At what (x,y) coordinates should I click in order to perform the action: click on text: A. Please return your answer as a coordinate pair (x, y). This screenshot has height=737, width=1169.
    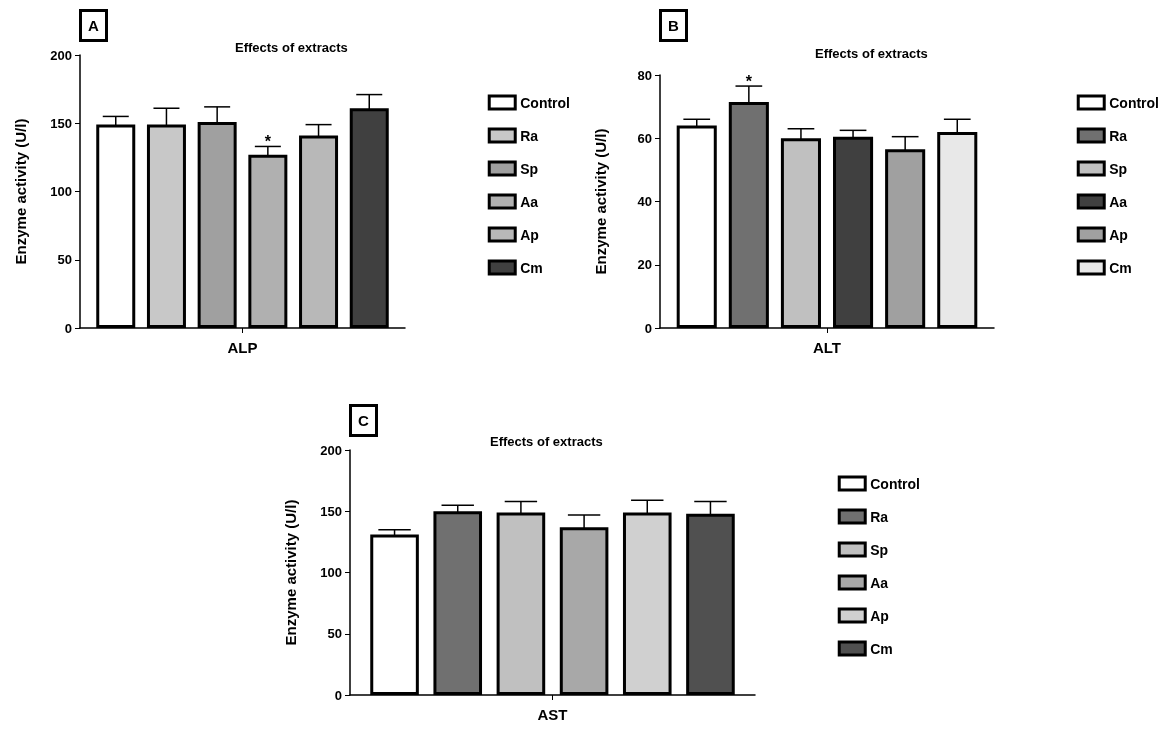
    Looking at the image, I should click on (94, 25).